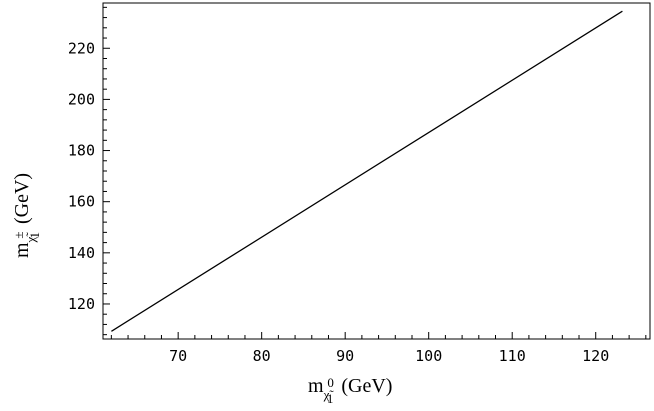  What do you see at coordinates (178, 356) in the screenshot?
I see `x-tick-label: 70` at bounding box center [178, 356].